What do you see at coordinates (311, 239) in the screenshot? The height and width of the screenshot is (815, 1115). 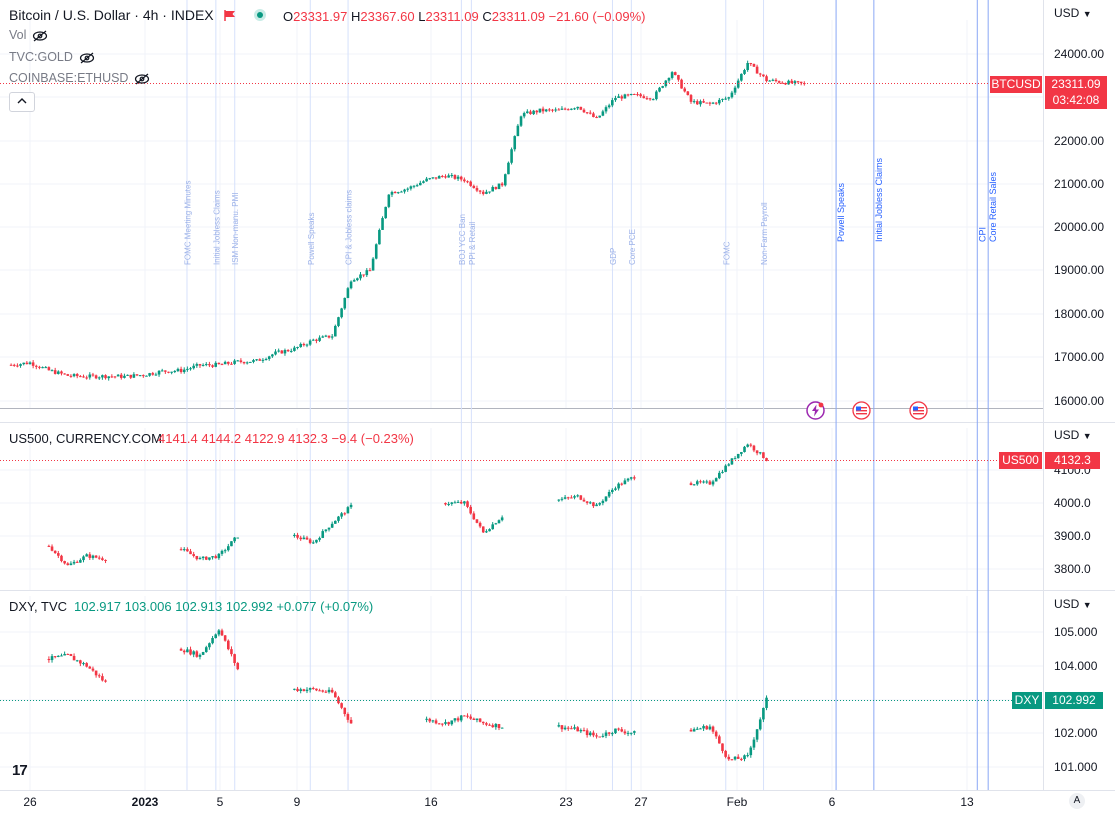 I see `event-label: Powell Speaks` at bounding box center [311, 239].